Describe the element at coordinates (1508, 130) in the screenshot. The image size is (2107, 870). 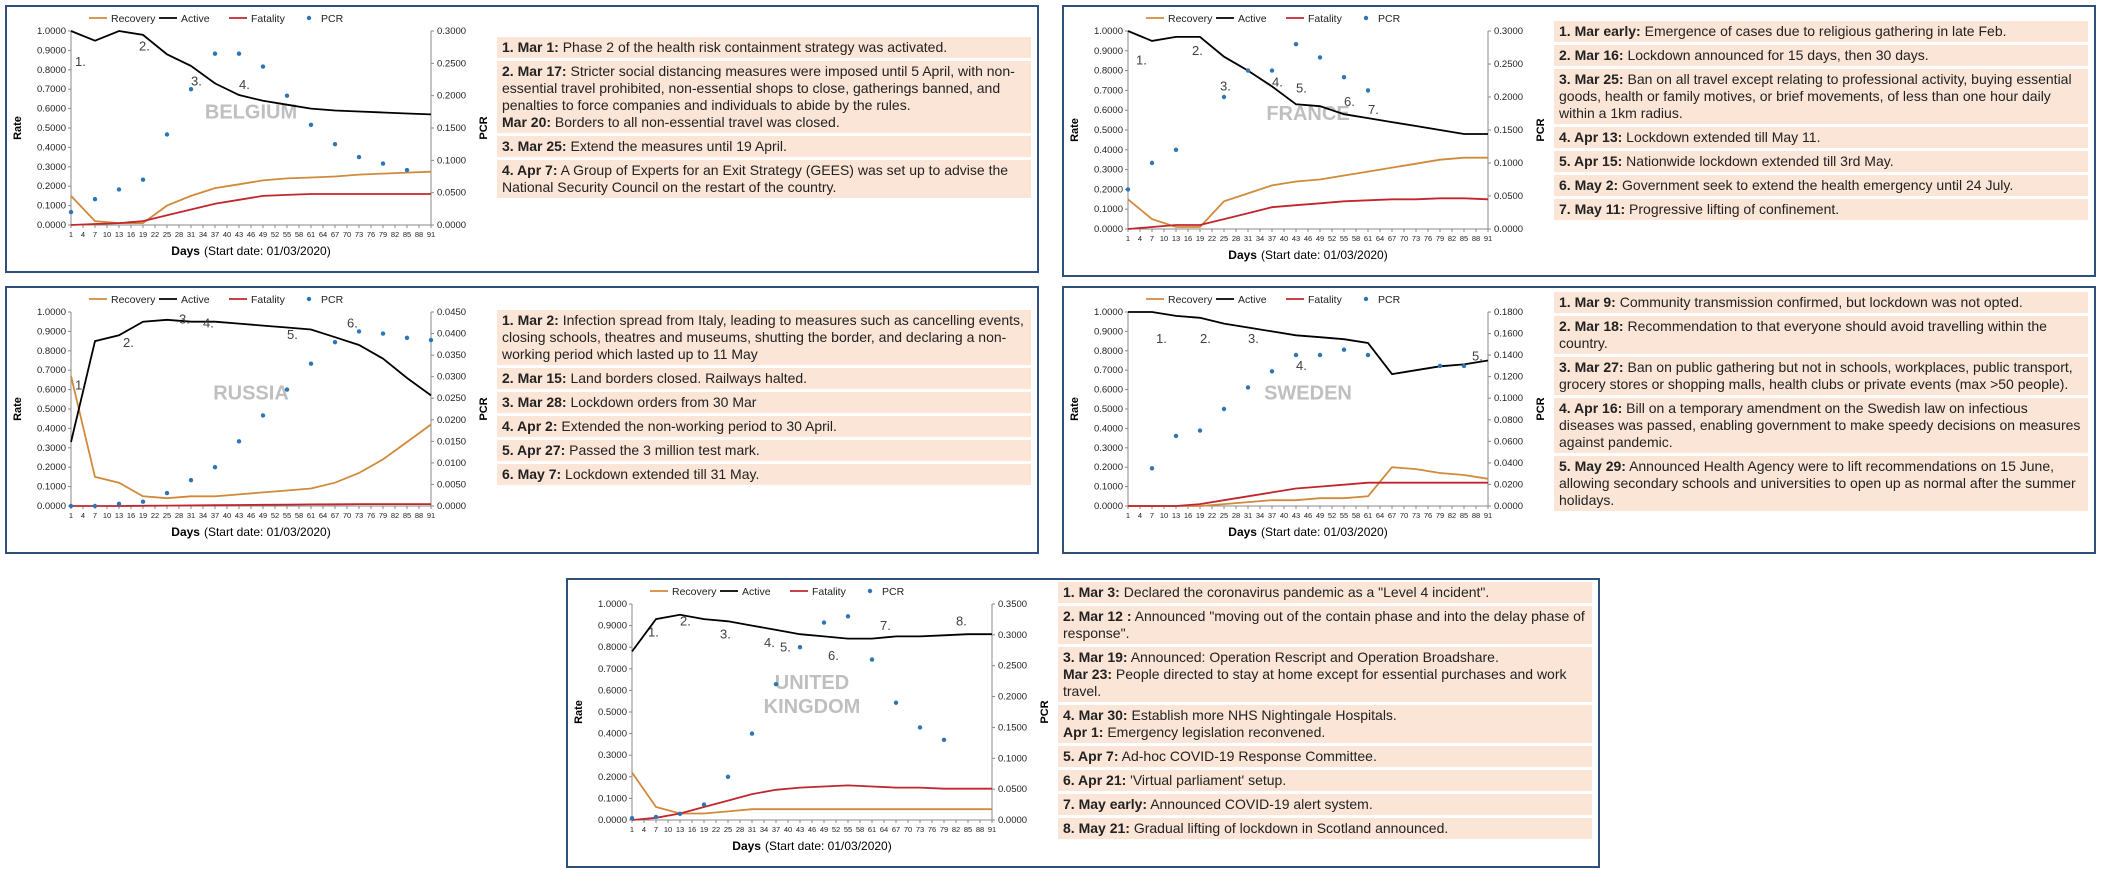
I see `y2-tick-label: 0.1500` at that location.